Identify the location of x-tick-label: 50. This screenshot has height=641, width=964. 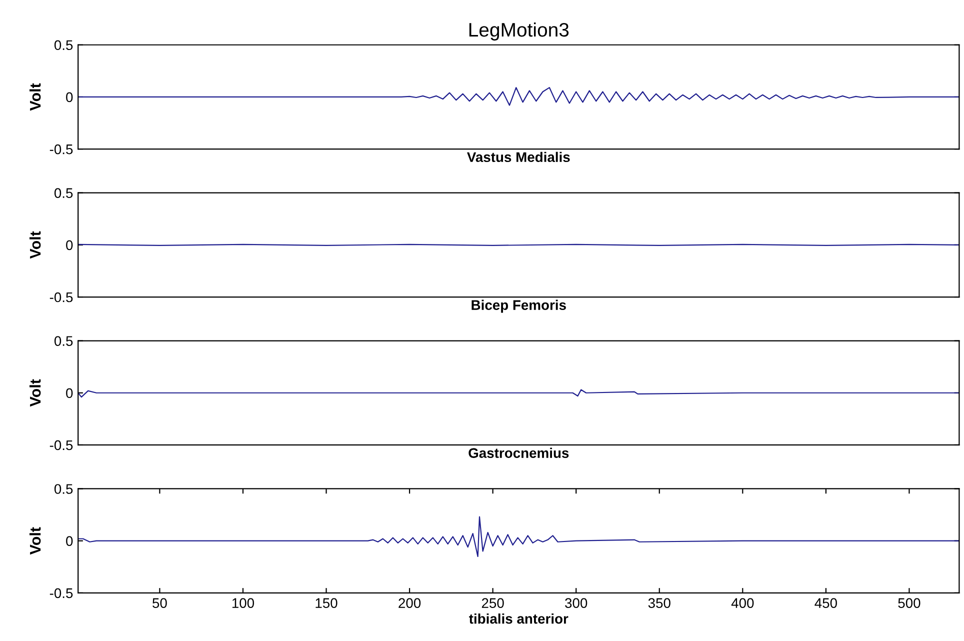
(159, 603).